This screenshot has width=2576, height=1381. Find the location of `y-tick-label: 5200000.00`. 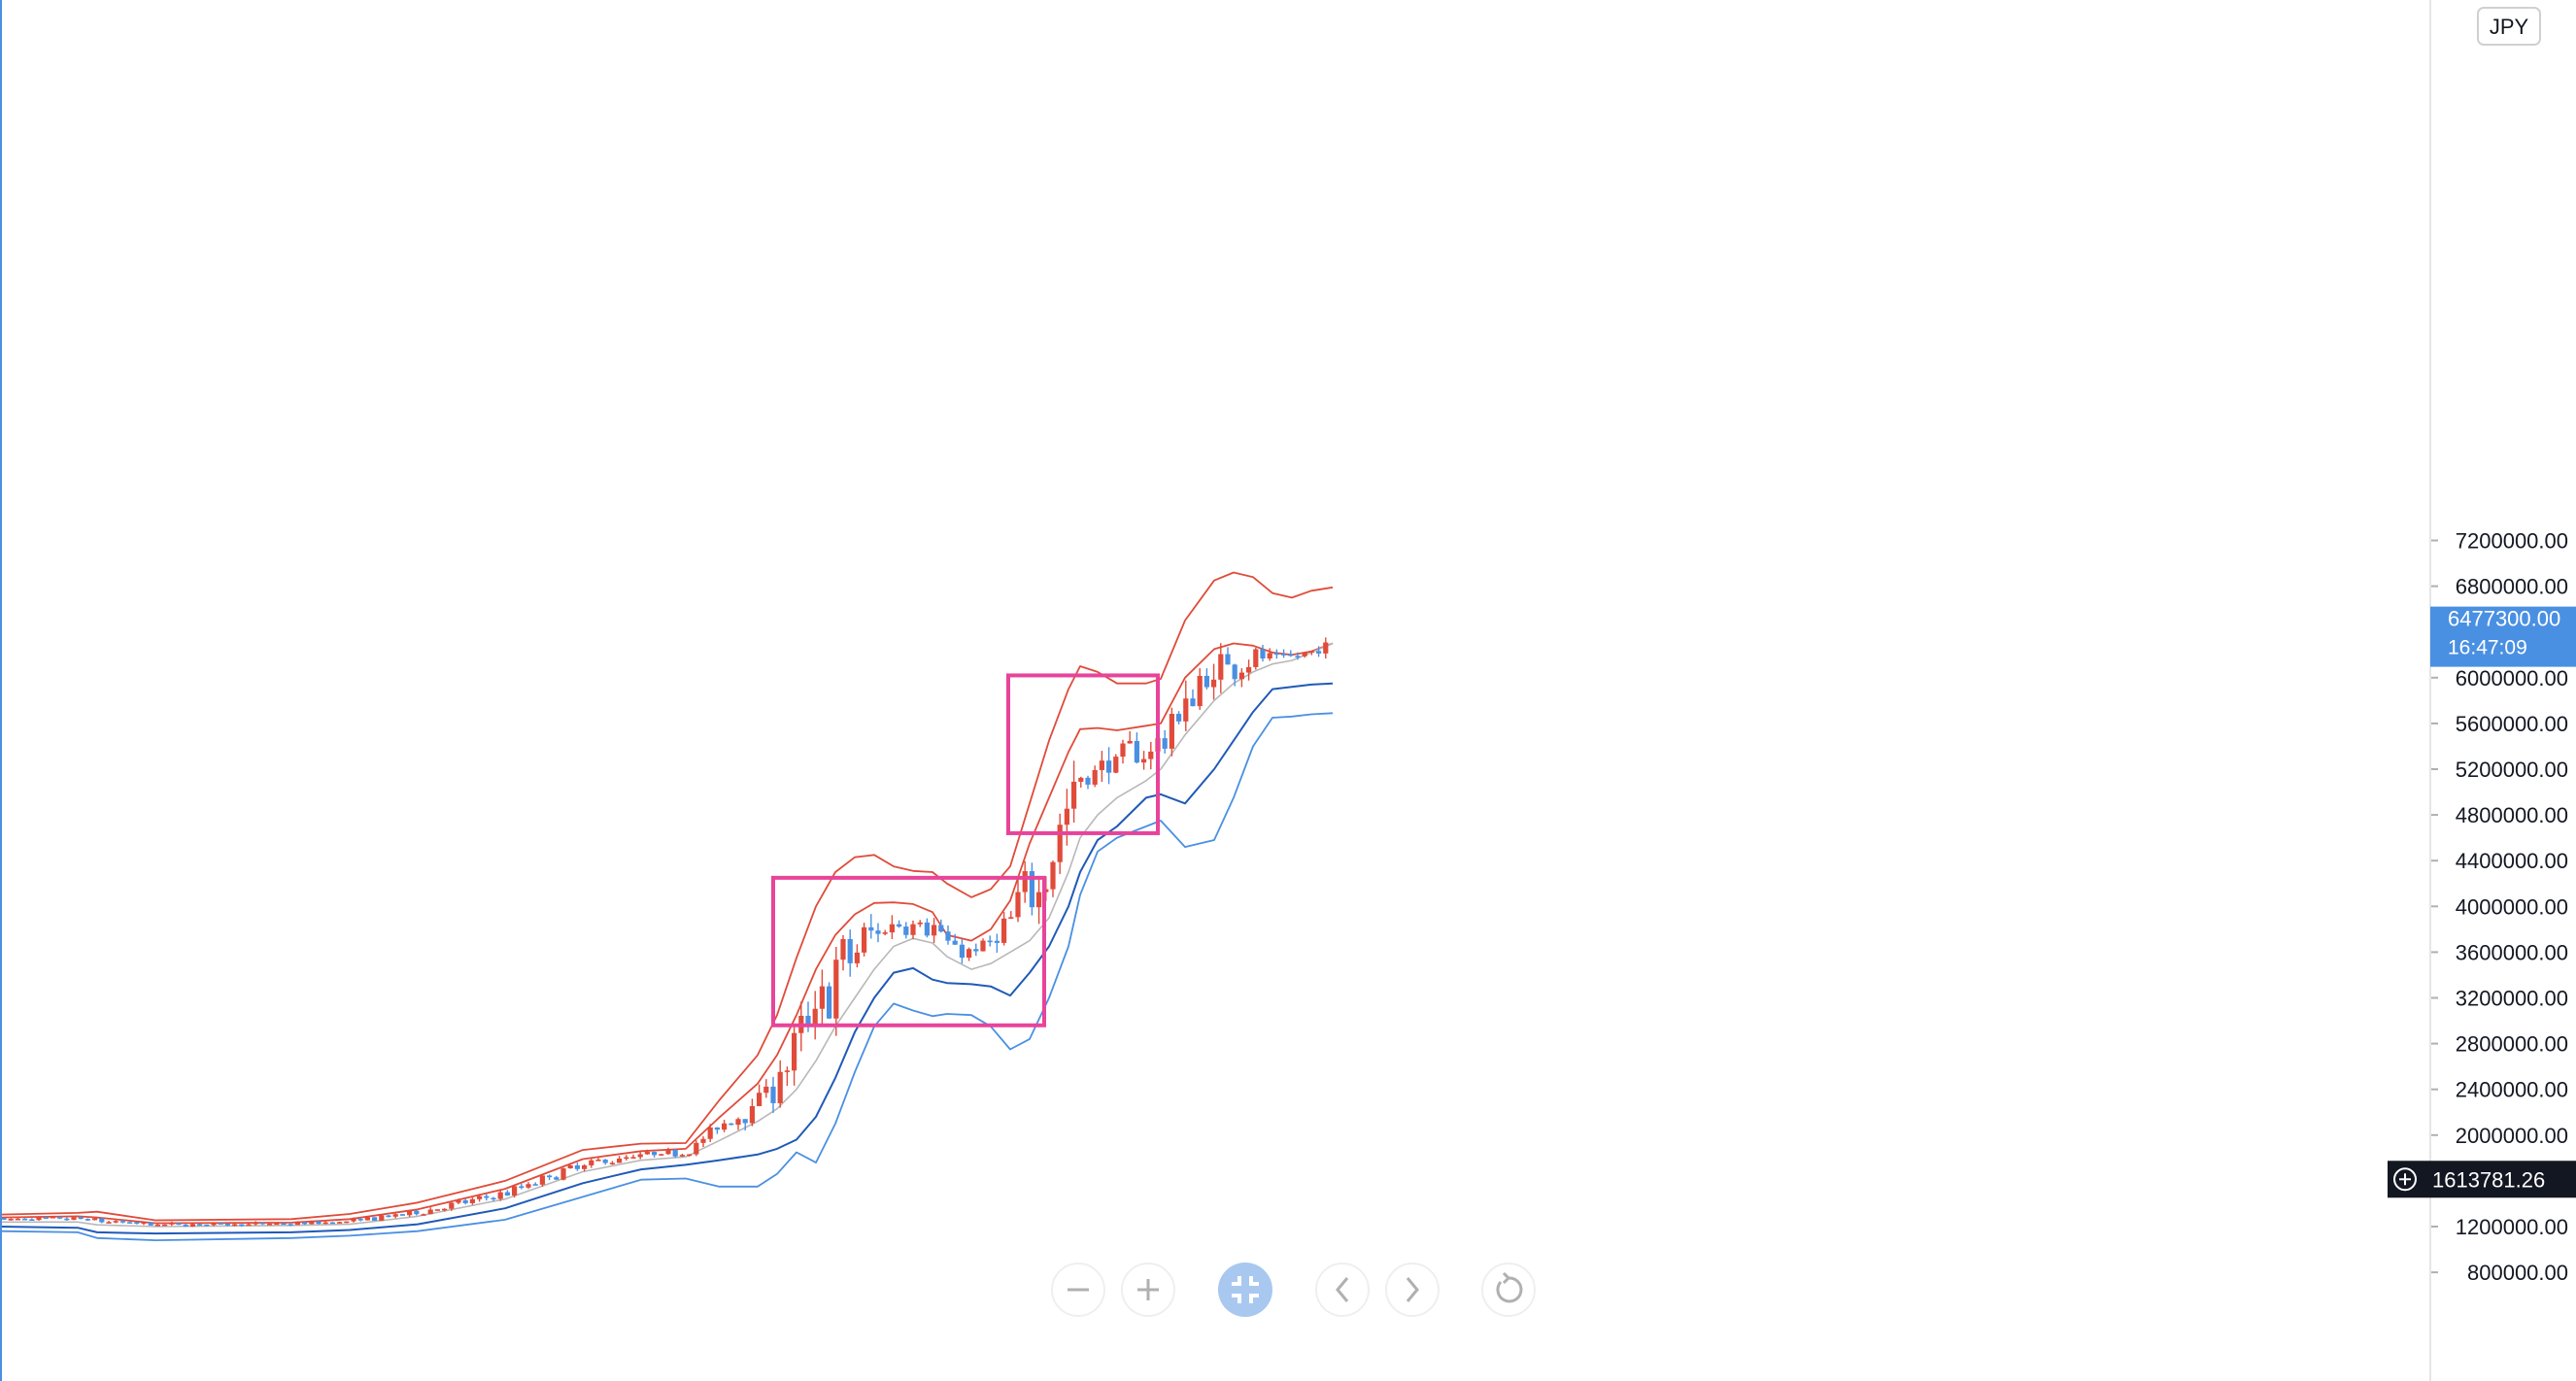

y-tick-label: 5200000.00 is located at coordinates (2512, 770).